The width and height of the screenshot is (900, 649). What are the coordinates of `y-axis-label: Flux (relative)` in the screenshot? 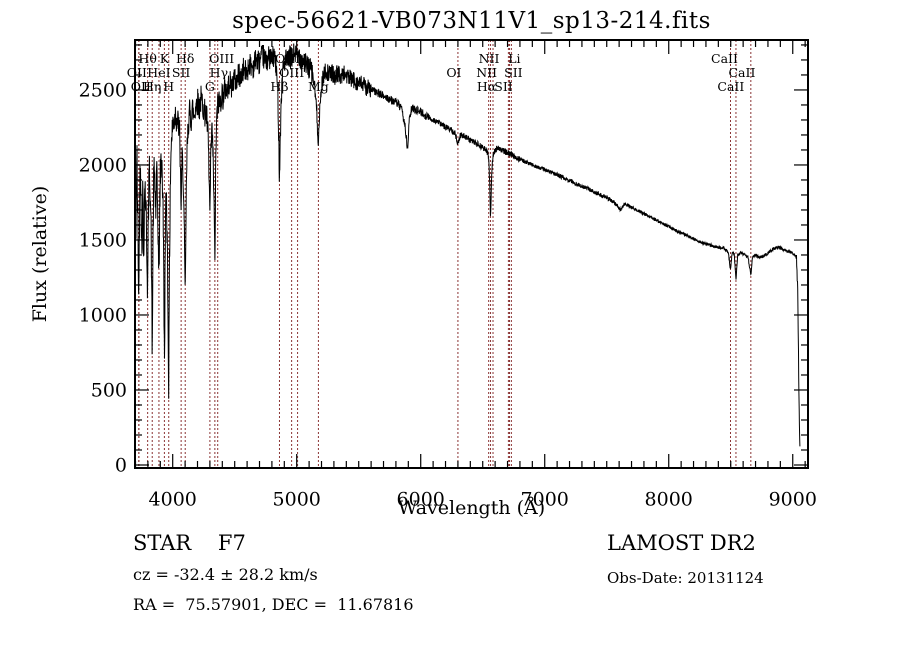 It's located at (40, 254).